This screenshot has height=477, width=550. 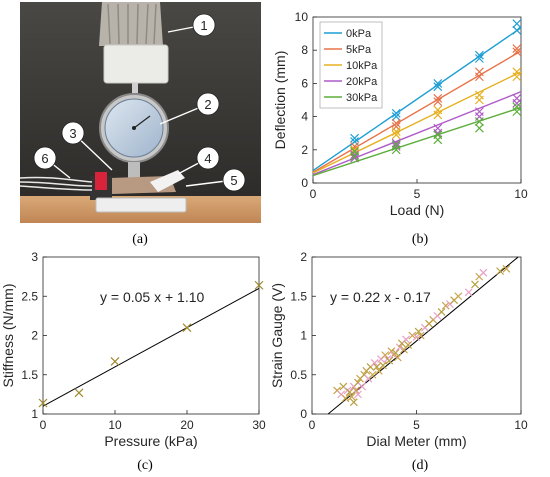 What do you see at coordinates (29, 296) in the screenshot?
I see `y-tick-label: 2.5` at bounding box center [29, 296].